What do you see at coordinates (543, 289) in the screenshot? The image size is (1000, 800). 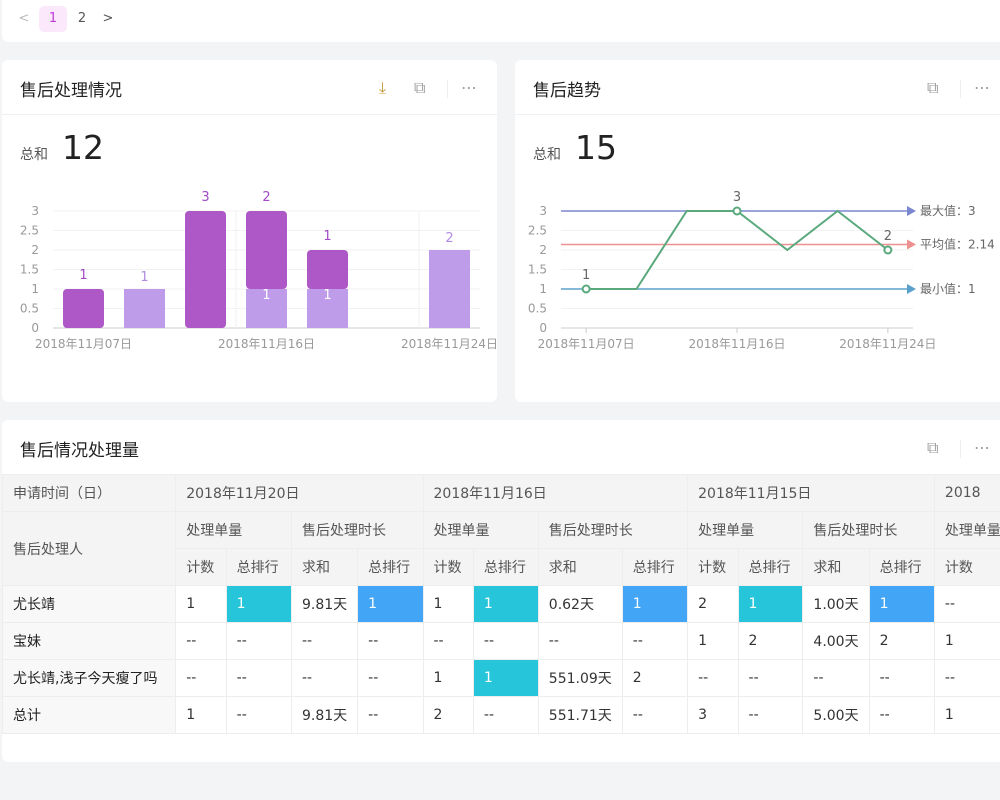 I see `y-tick-label: 1` at bounding box center [543, 289].